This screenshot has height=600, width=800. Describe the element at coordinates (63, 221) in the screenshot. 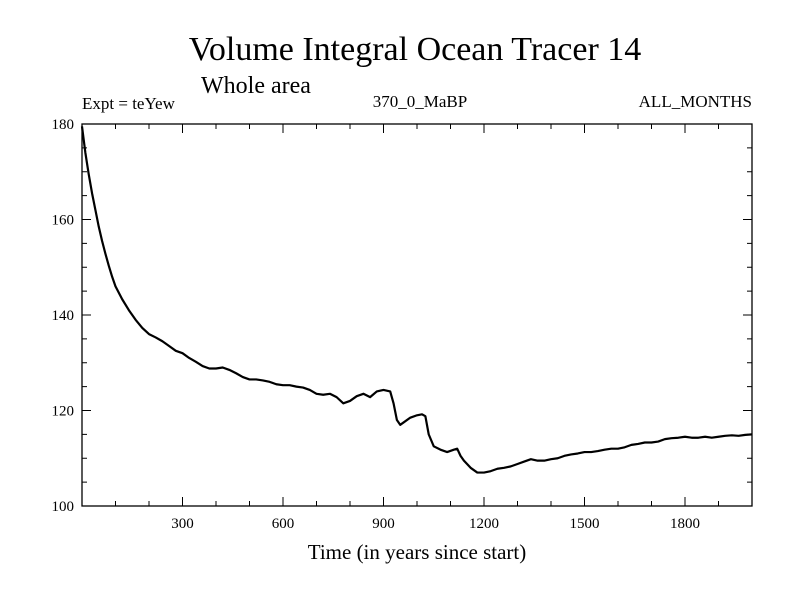

I see `y-tick-label: 160` at that location.